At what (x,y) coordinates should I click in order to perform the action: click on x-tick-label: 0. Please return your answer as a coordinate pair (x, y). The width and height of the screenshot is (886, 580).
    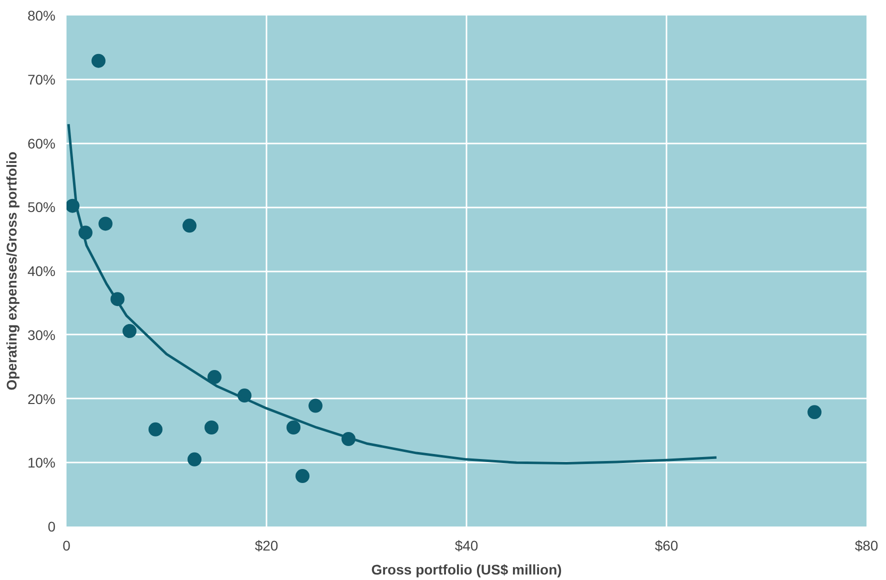
    Looking at the image, I should click on (66, 546).